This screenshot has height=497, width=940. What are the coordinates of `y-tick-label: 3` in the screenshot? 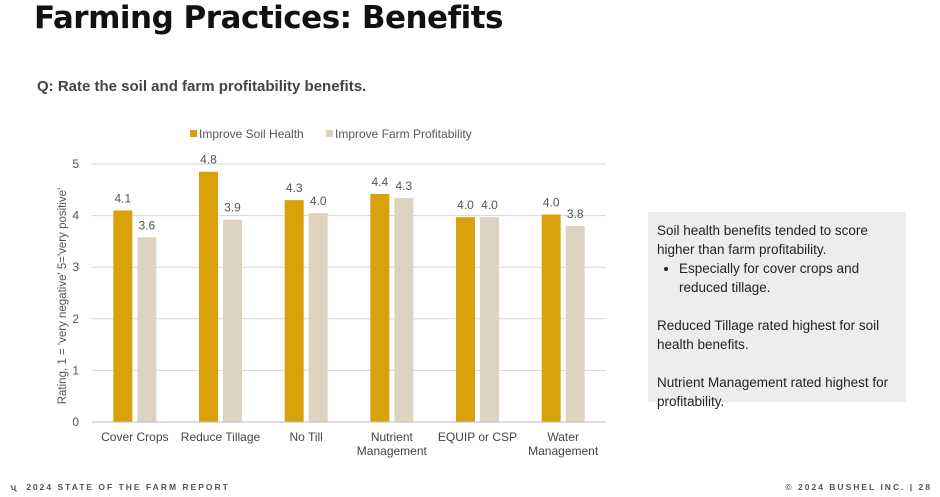 It's located at (75, 267).